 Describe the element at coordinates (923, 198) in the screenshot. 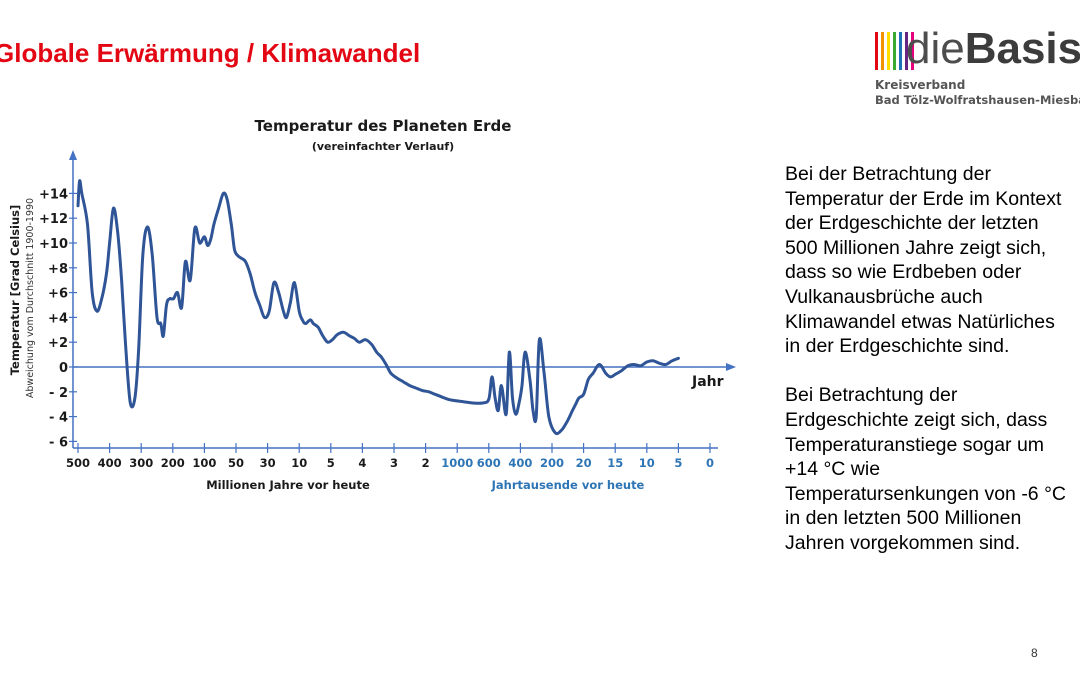

I see `paragraph1-line: Temperatur der Erde im Kontext` at that location.